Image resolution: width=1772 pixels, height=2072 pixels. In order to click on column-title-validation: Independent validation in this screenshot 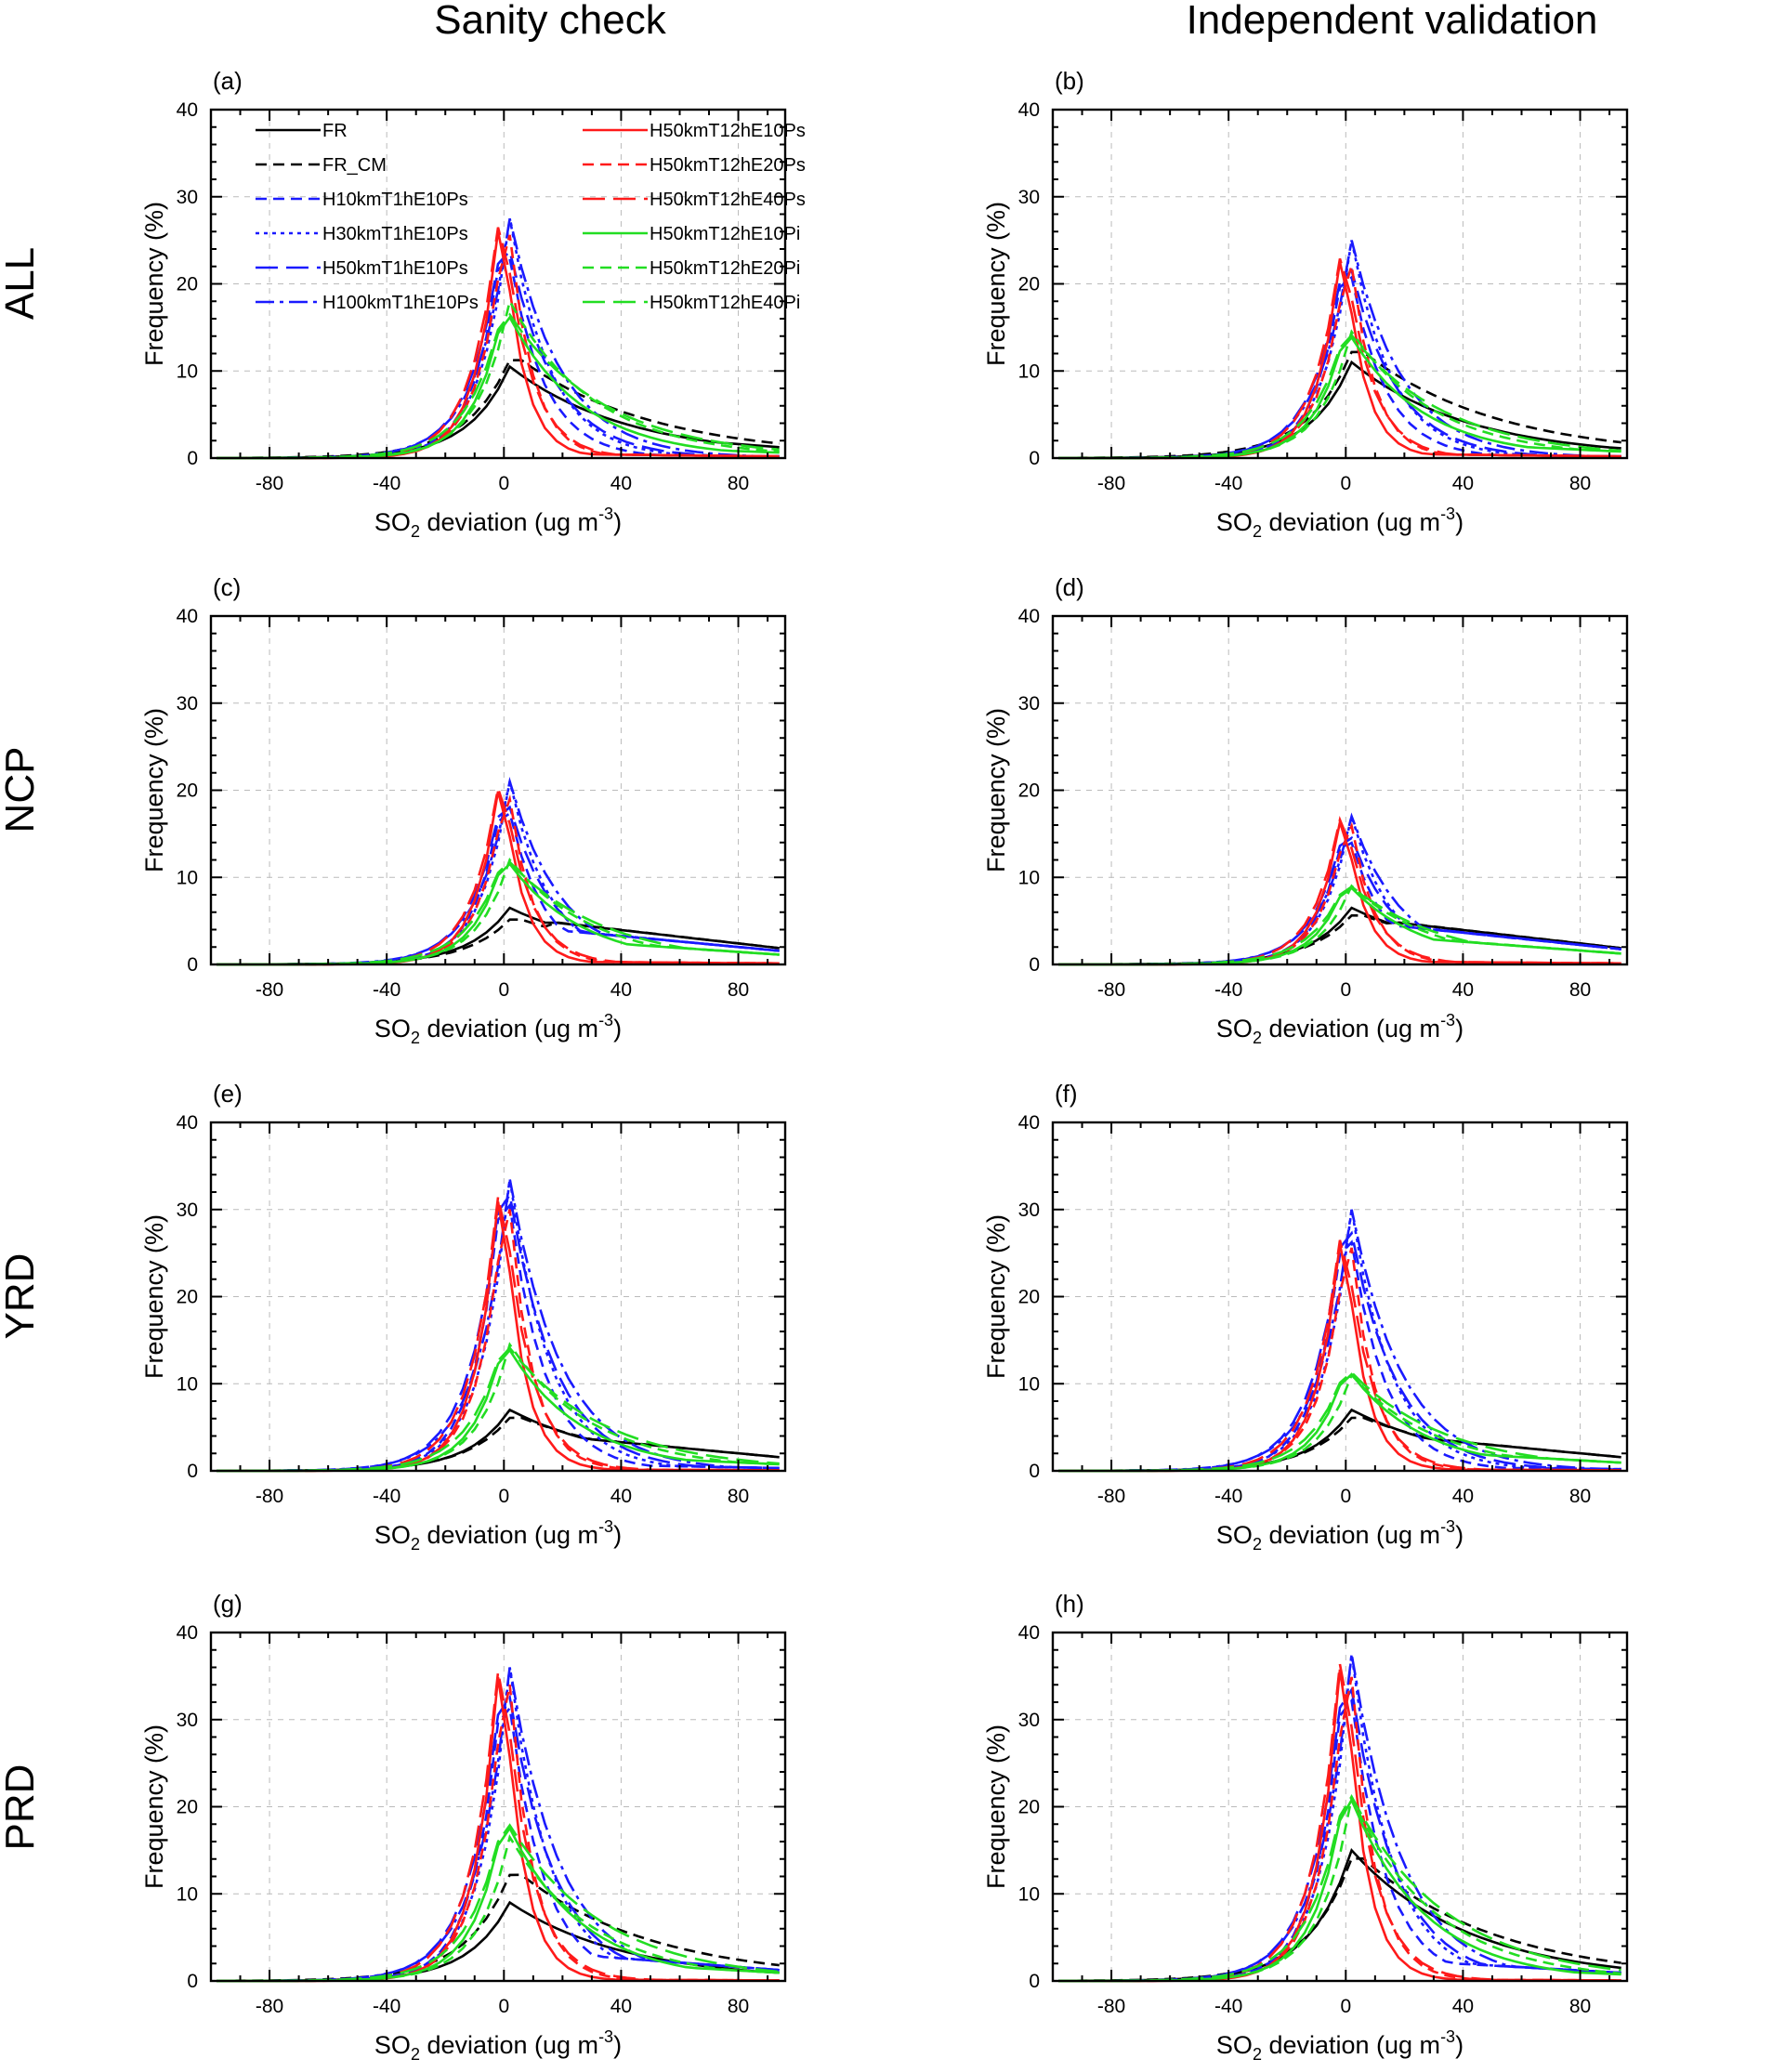, I will do `click(1392, 21)`.